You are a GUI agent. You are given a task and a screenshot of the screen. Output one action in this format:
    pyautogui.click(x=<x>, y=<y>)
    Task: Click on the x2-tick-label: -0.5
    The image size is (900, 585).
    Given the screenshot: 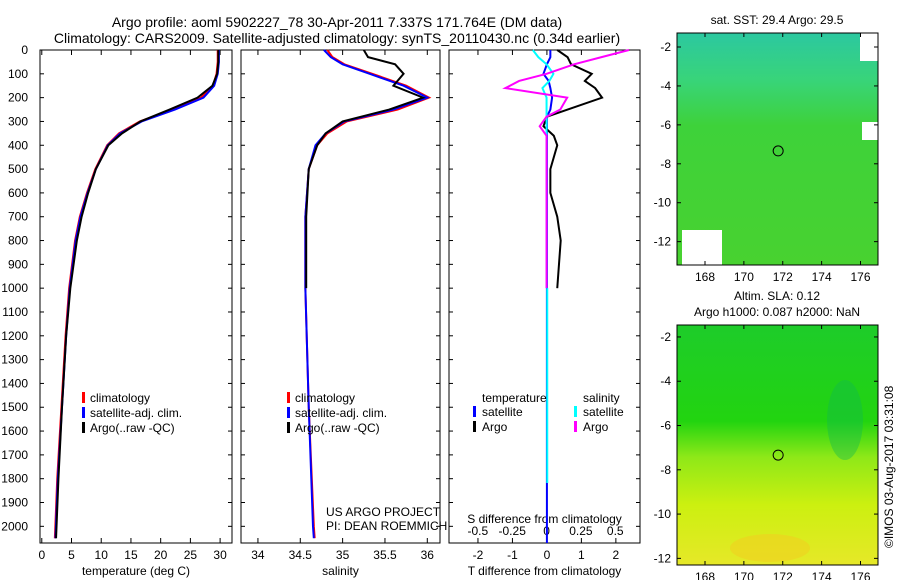 What is the action you would take?
    pyautogui.click(x=478, y=531)
    